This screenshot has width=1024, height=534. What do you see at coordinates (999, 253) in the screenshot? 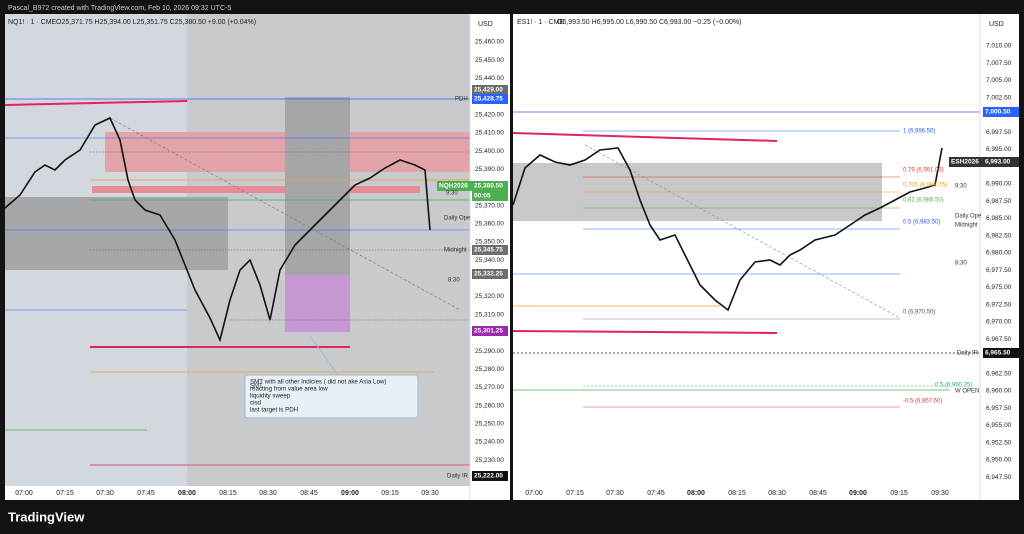
I see `price-label: 6,980.00` at bounding box center [999, 253].